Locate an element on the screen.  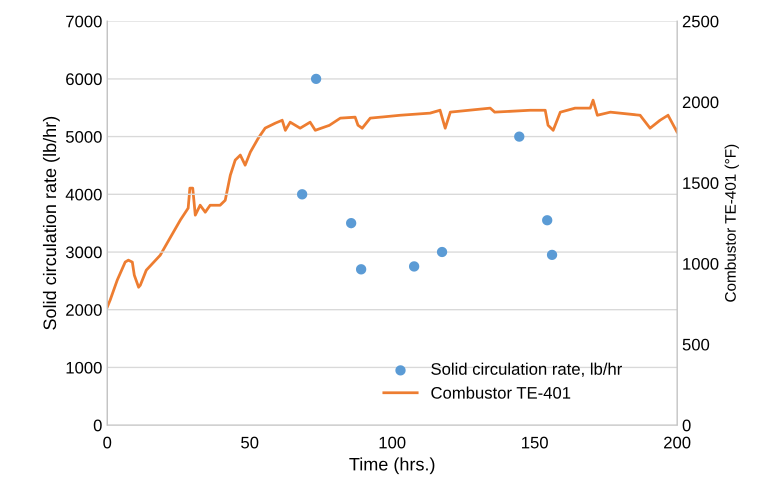
y2-tick-label: 0 is located at coordinates (686, 426).